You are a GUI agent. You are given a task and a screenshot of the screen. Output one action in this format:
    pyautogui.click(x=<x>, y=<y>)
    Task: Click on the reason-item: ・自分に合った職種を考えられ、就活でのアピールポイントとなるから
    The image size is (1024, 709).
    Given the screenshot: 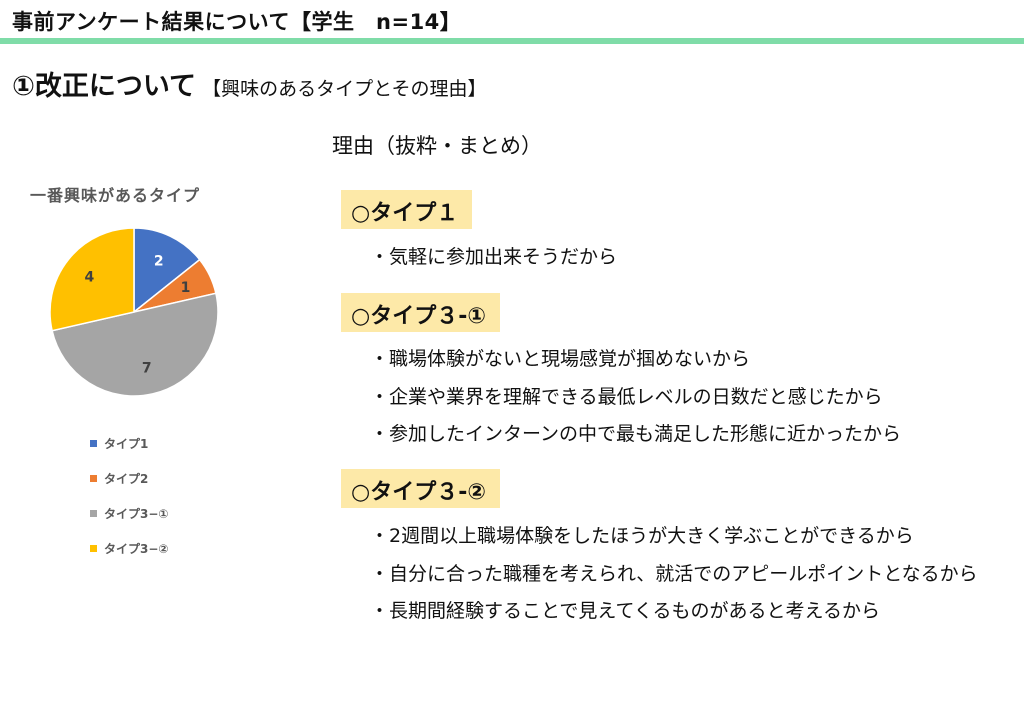 What is the action you would take?
    pyautogui.click(x=674, y=574)
    